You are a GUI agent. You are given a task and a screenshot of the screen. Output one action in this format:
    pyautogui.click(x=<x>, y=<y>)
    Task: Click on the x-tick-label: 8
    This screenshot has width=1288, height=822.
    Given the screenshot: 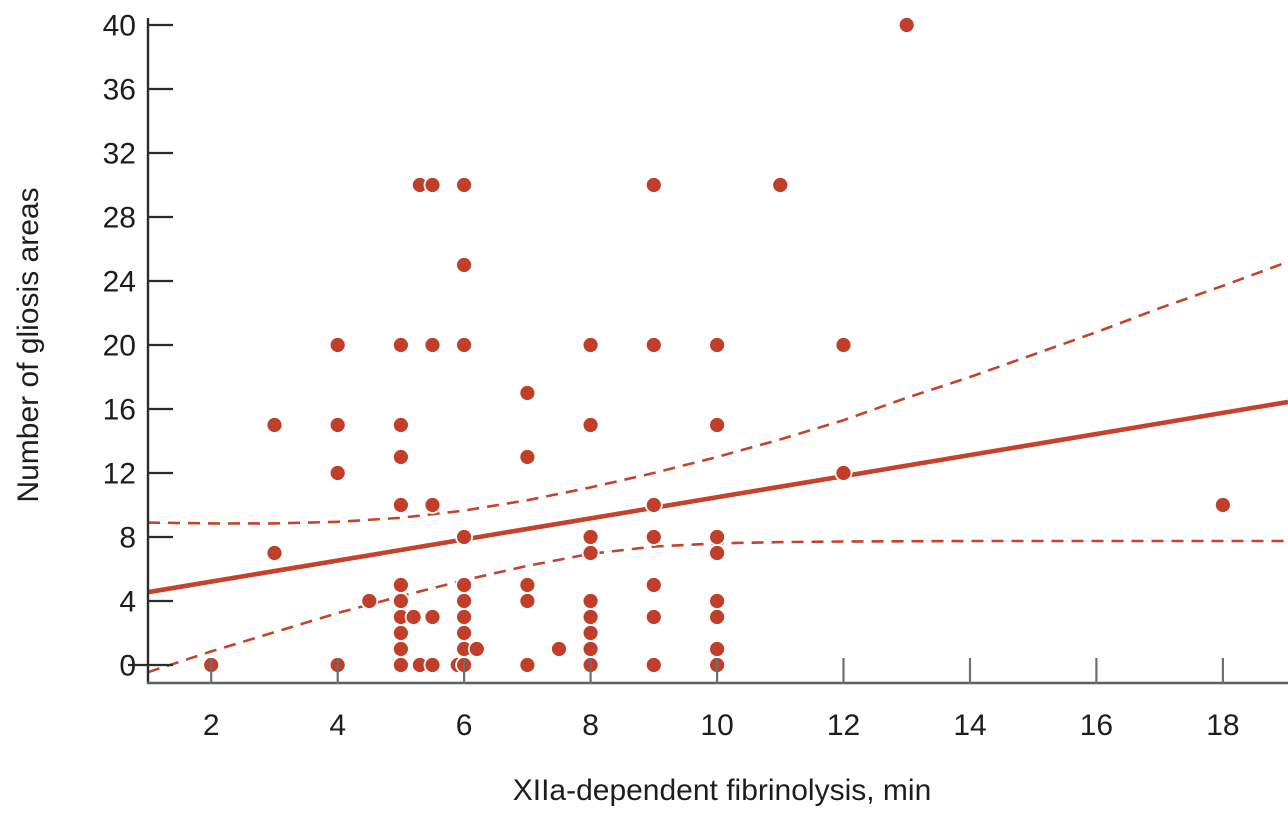 What is the action you would take?
    pyautogui.click(x=590, y=725)
    